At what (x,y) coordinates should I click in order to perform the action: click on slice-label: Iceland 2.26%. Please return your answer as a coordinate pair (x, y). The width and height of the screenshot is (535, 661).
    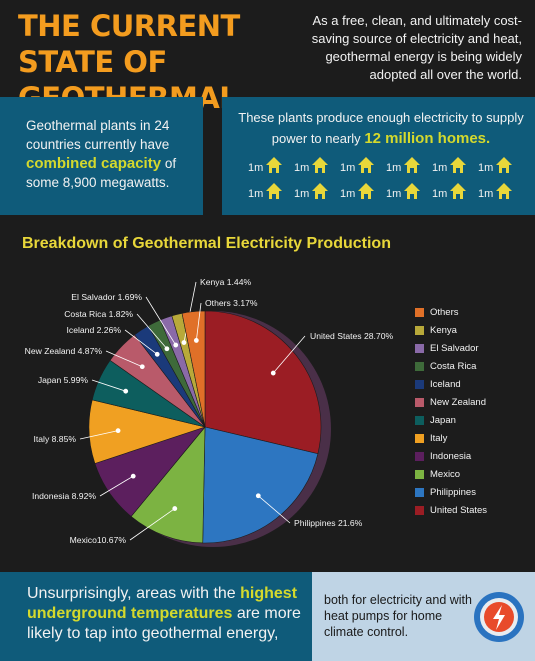
    Looking at the image, I should click on (94, 330).